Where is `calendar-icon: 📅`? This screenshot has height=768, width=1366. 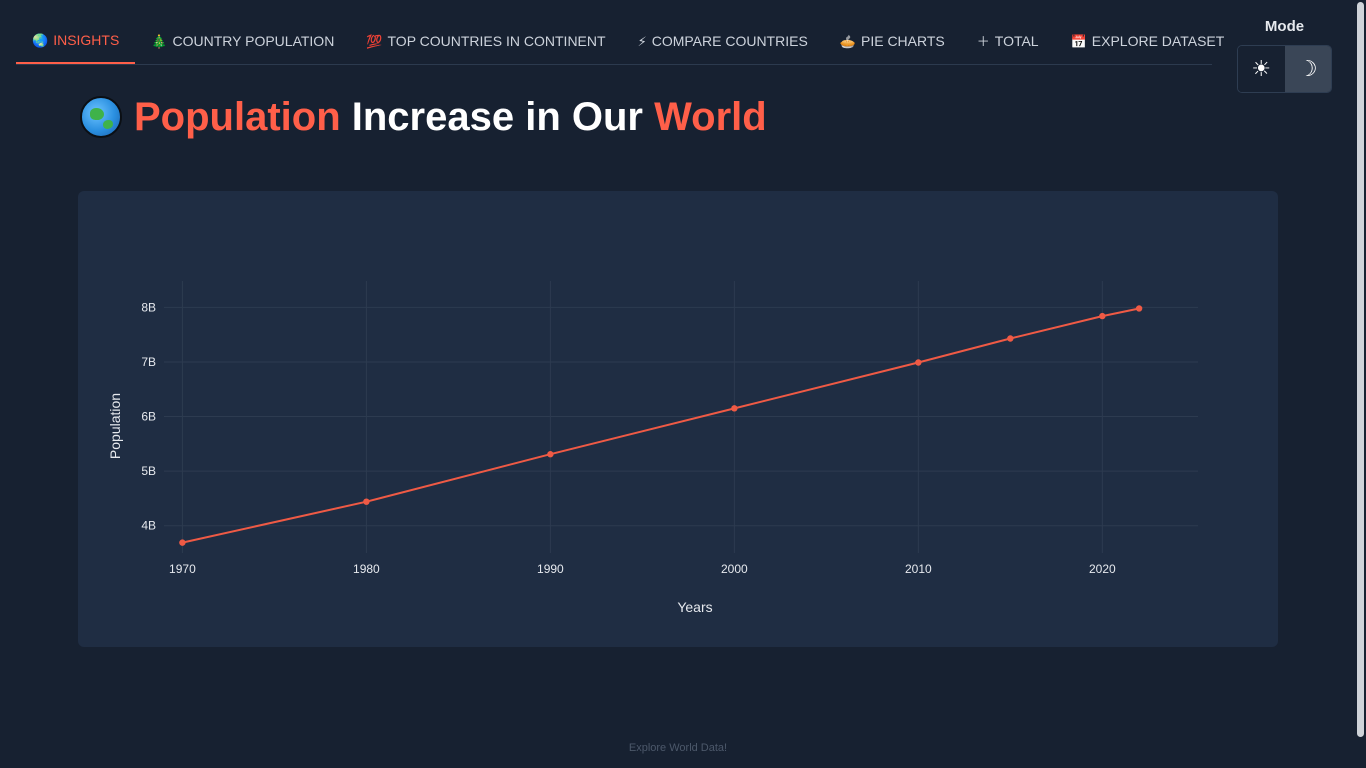 calendar-icon: 📅 is located at coordinates (1078, 41).